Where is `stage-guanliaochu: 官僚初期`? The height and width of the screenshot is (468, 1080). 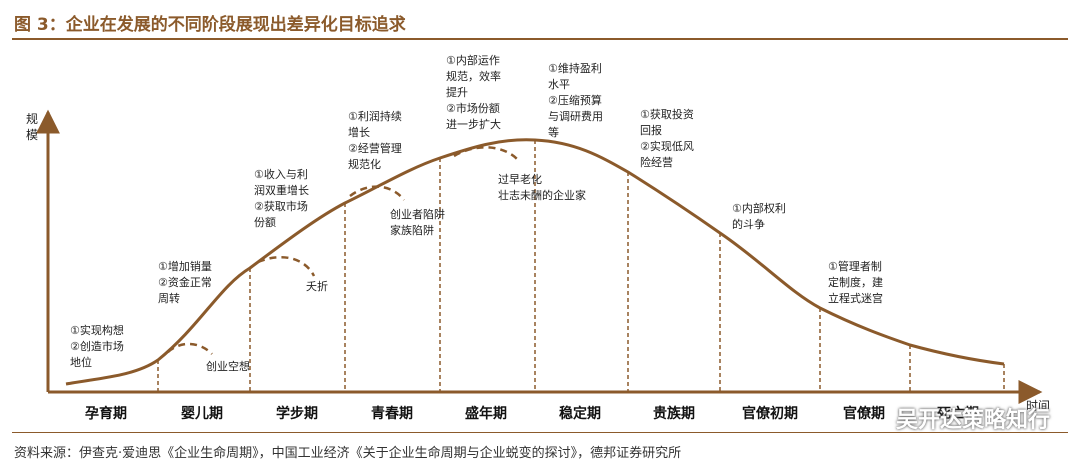 stage-guanliaochu: 官僚初期 is located at coordinates (770, 413).